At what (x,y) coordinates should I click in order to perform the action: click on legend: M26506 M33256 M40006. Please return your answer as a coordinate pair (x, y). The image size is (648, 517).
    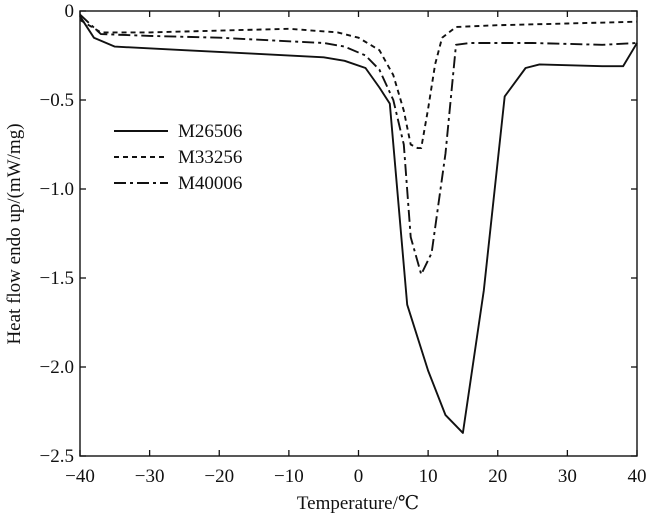
    Looking at the image, I should click on (178, 157).